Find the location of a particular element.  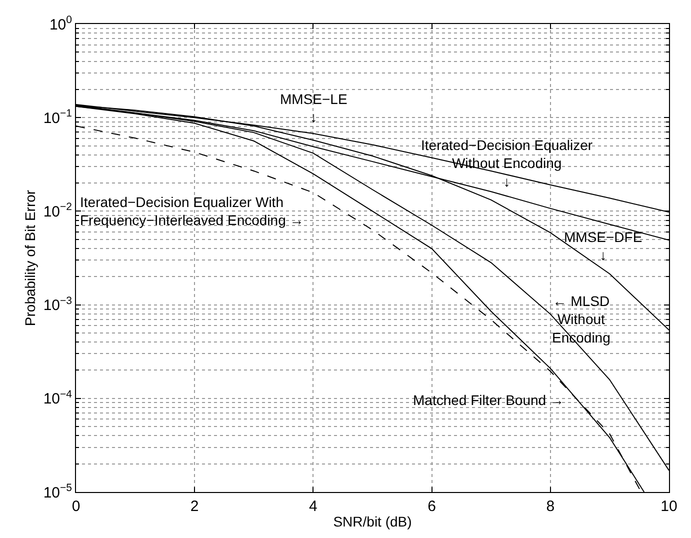

y-tick-label: 10$^{−1}$ is located at coordinates (57, 117).